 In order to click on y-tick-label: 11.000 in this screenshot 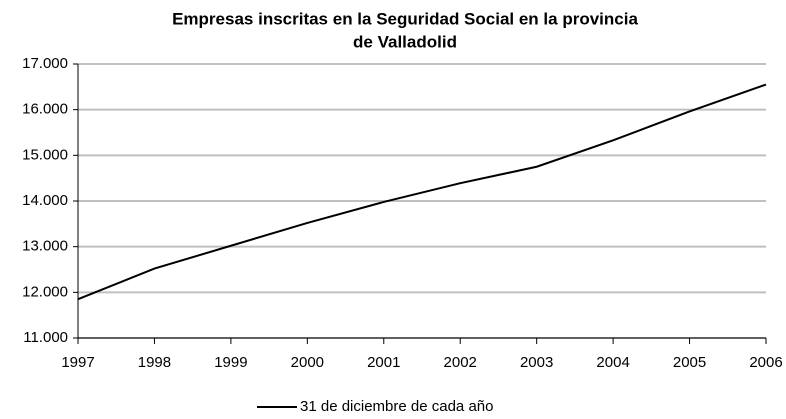, I will do `click(45, 337)`.